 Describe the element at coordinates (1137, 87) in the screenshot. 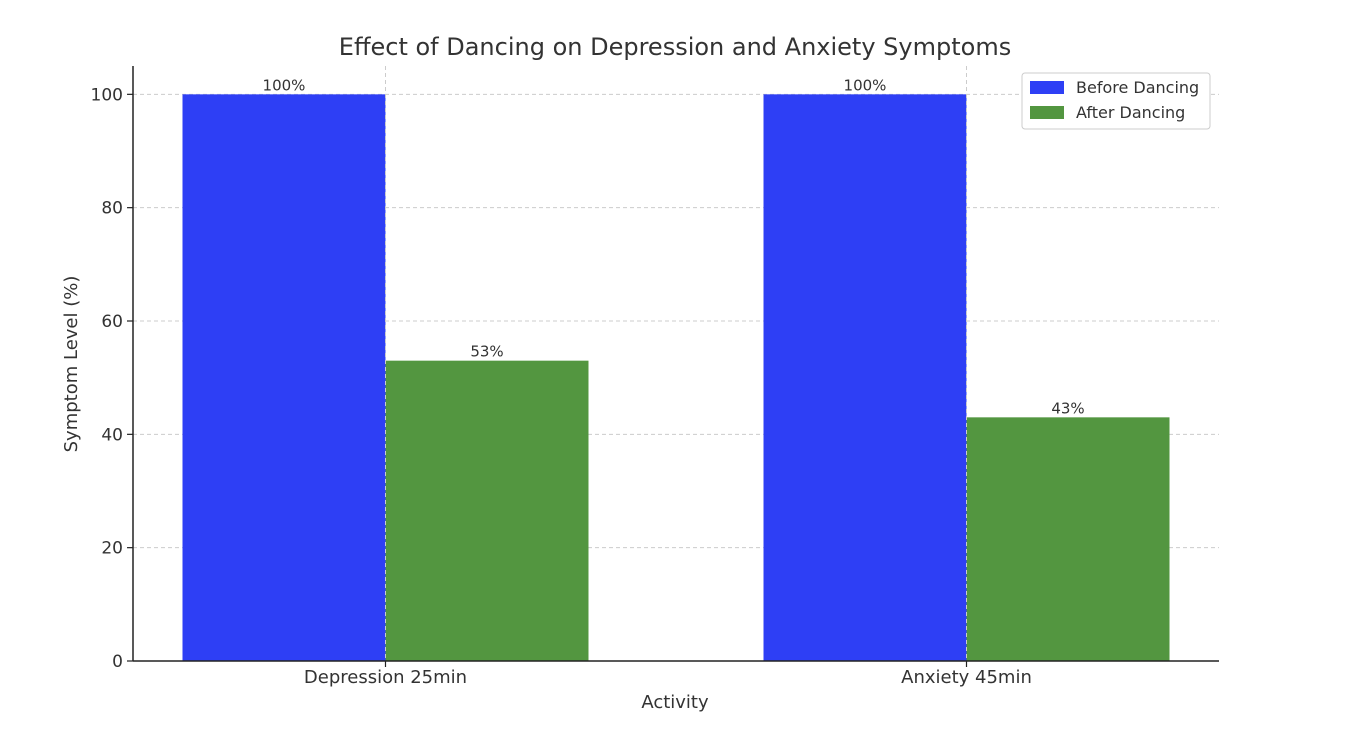

I see `legend-label-before: Before Dancing` at that location.